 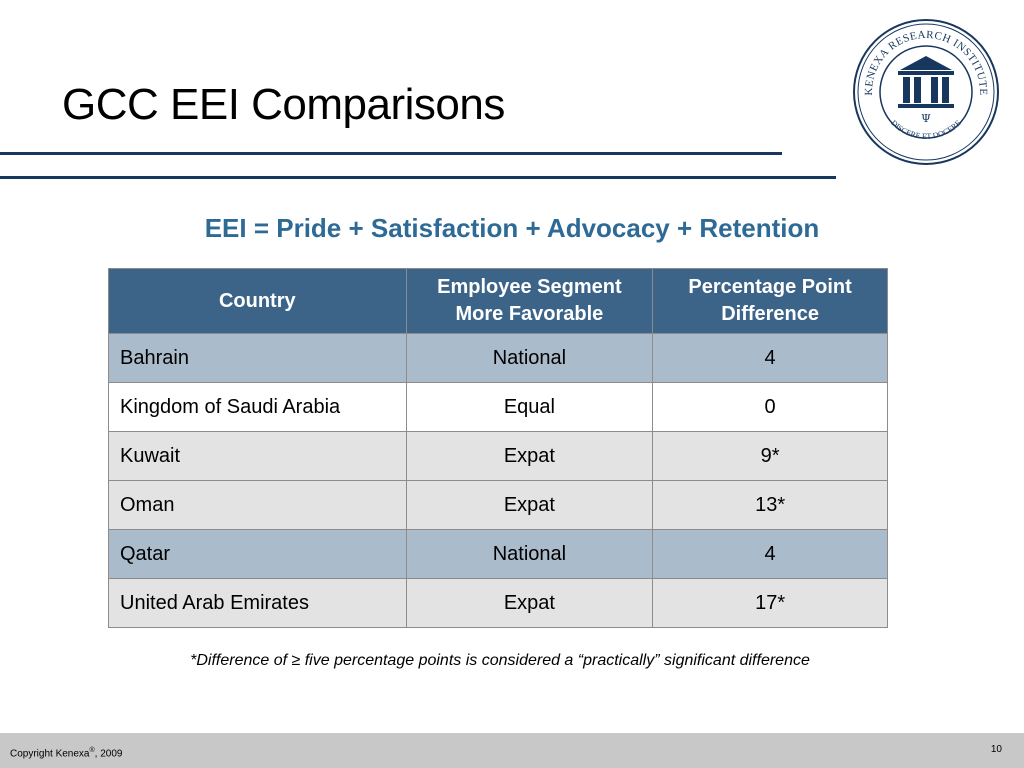 I want to click on difference-cell: 13*, so click(x=770, y=505).